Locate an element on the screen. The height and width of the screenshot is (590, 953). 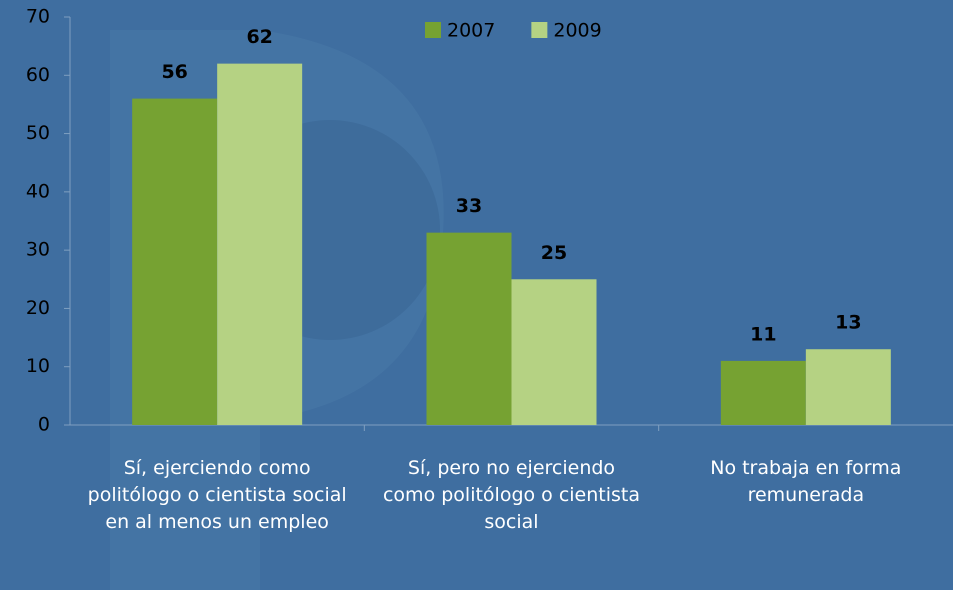
data-label: 33 is located at coordinates (469, 206).